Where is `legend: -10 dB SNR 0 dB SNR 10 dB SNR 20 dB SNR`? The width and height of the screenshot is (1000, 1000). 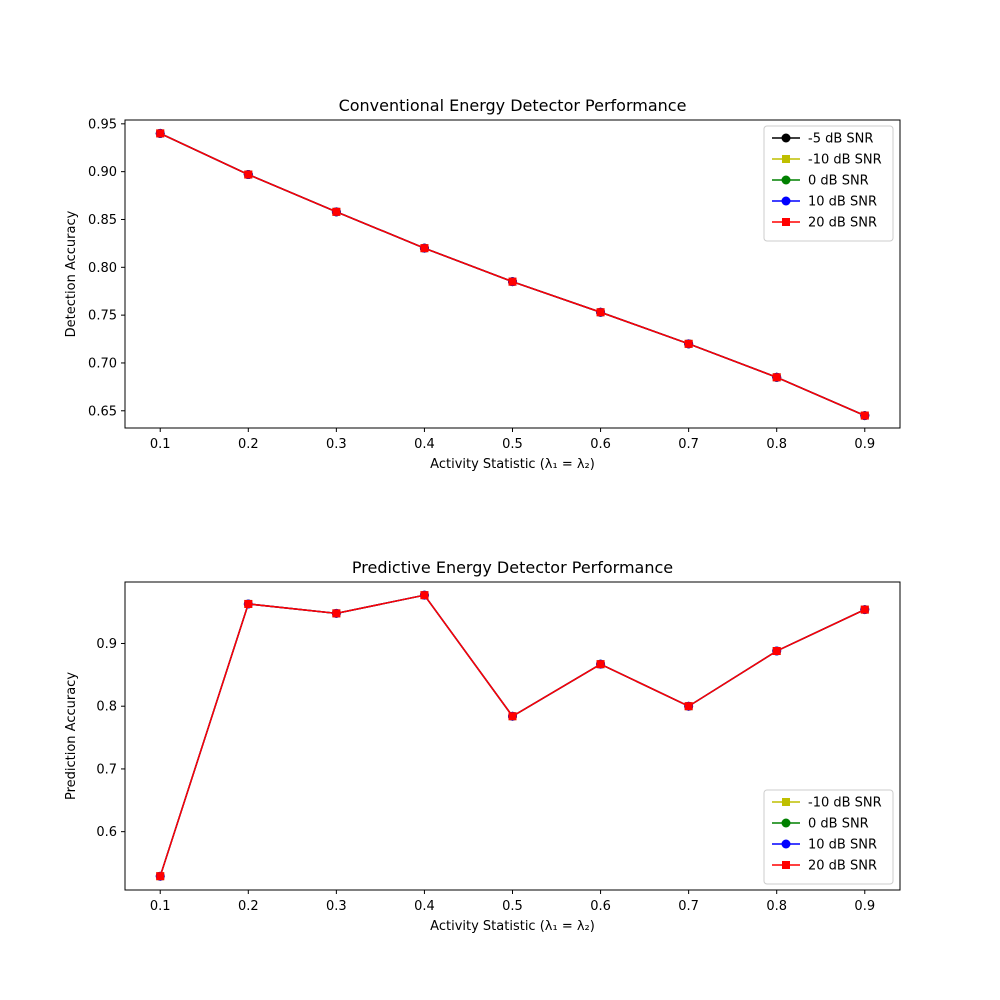
legend: -10 dB SNR 0 dB SNR 10 dB SNR 20 dB SNR is located at coordinates (828, 837).